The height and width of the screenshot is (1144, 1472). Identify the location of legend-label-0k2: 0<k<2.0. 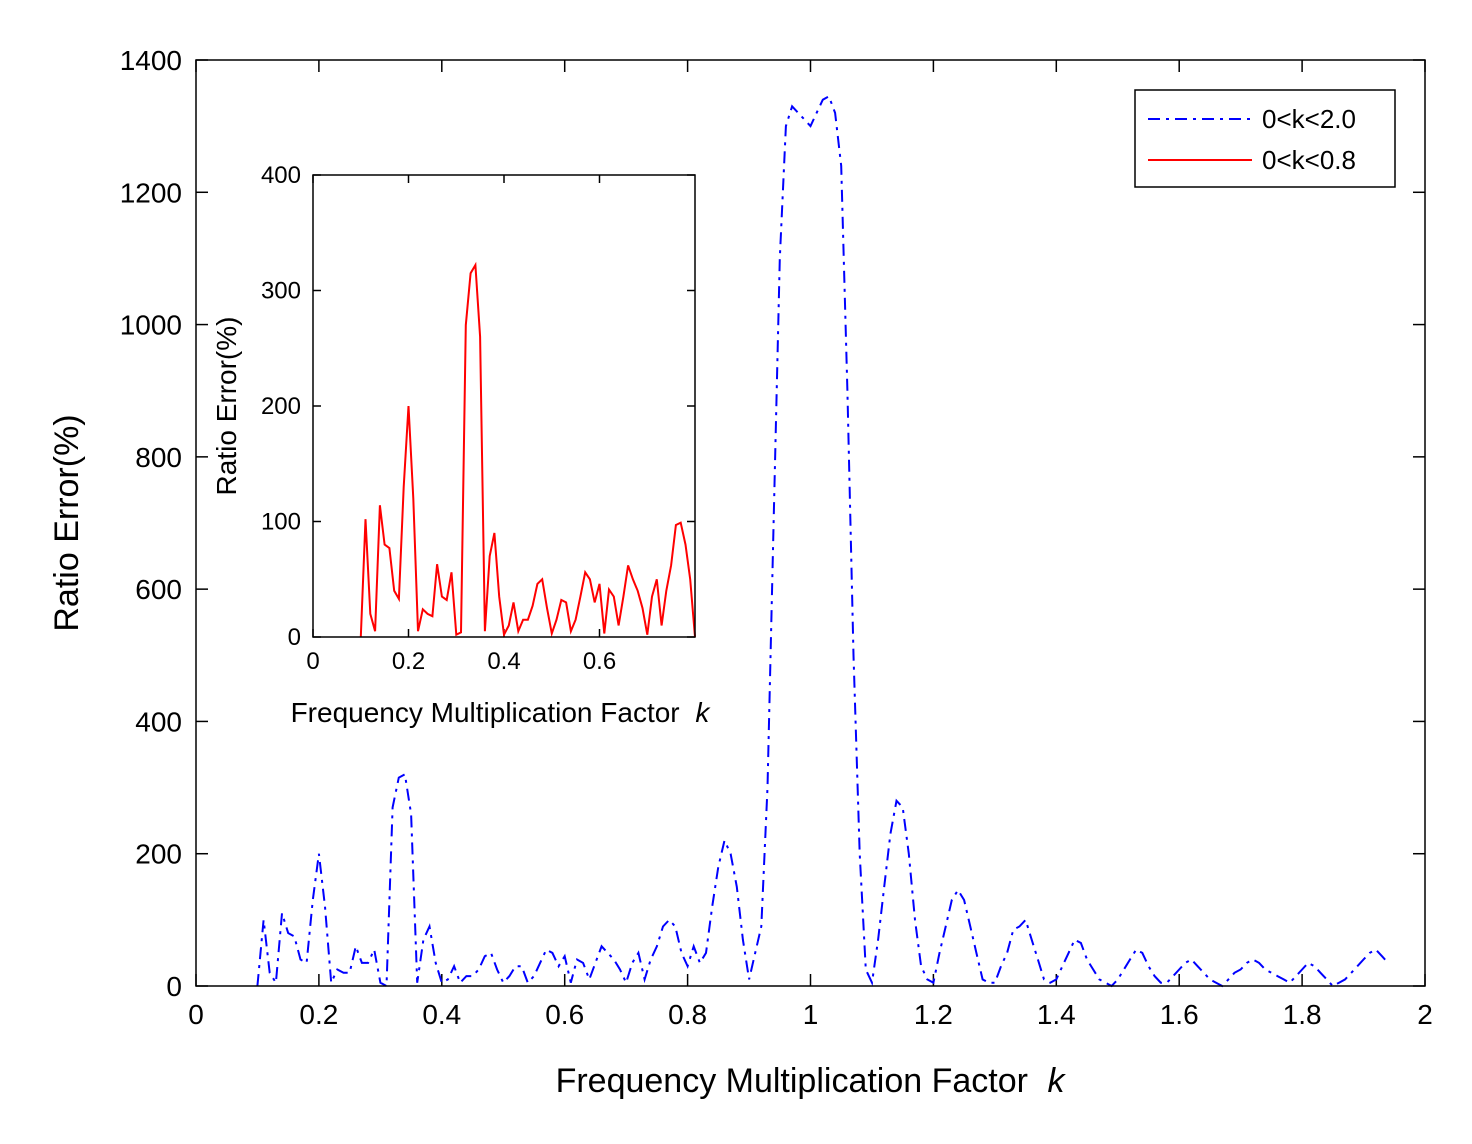
(1309, 119).